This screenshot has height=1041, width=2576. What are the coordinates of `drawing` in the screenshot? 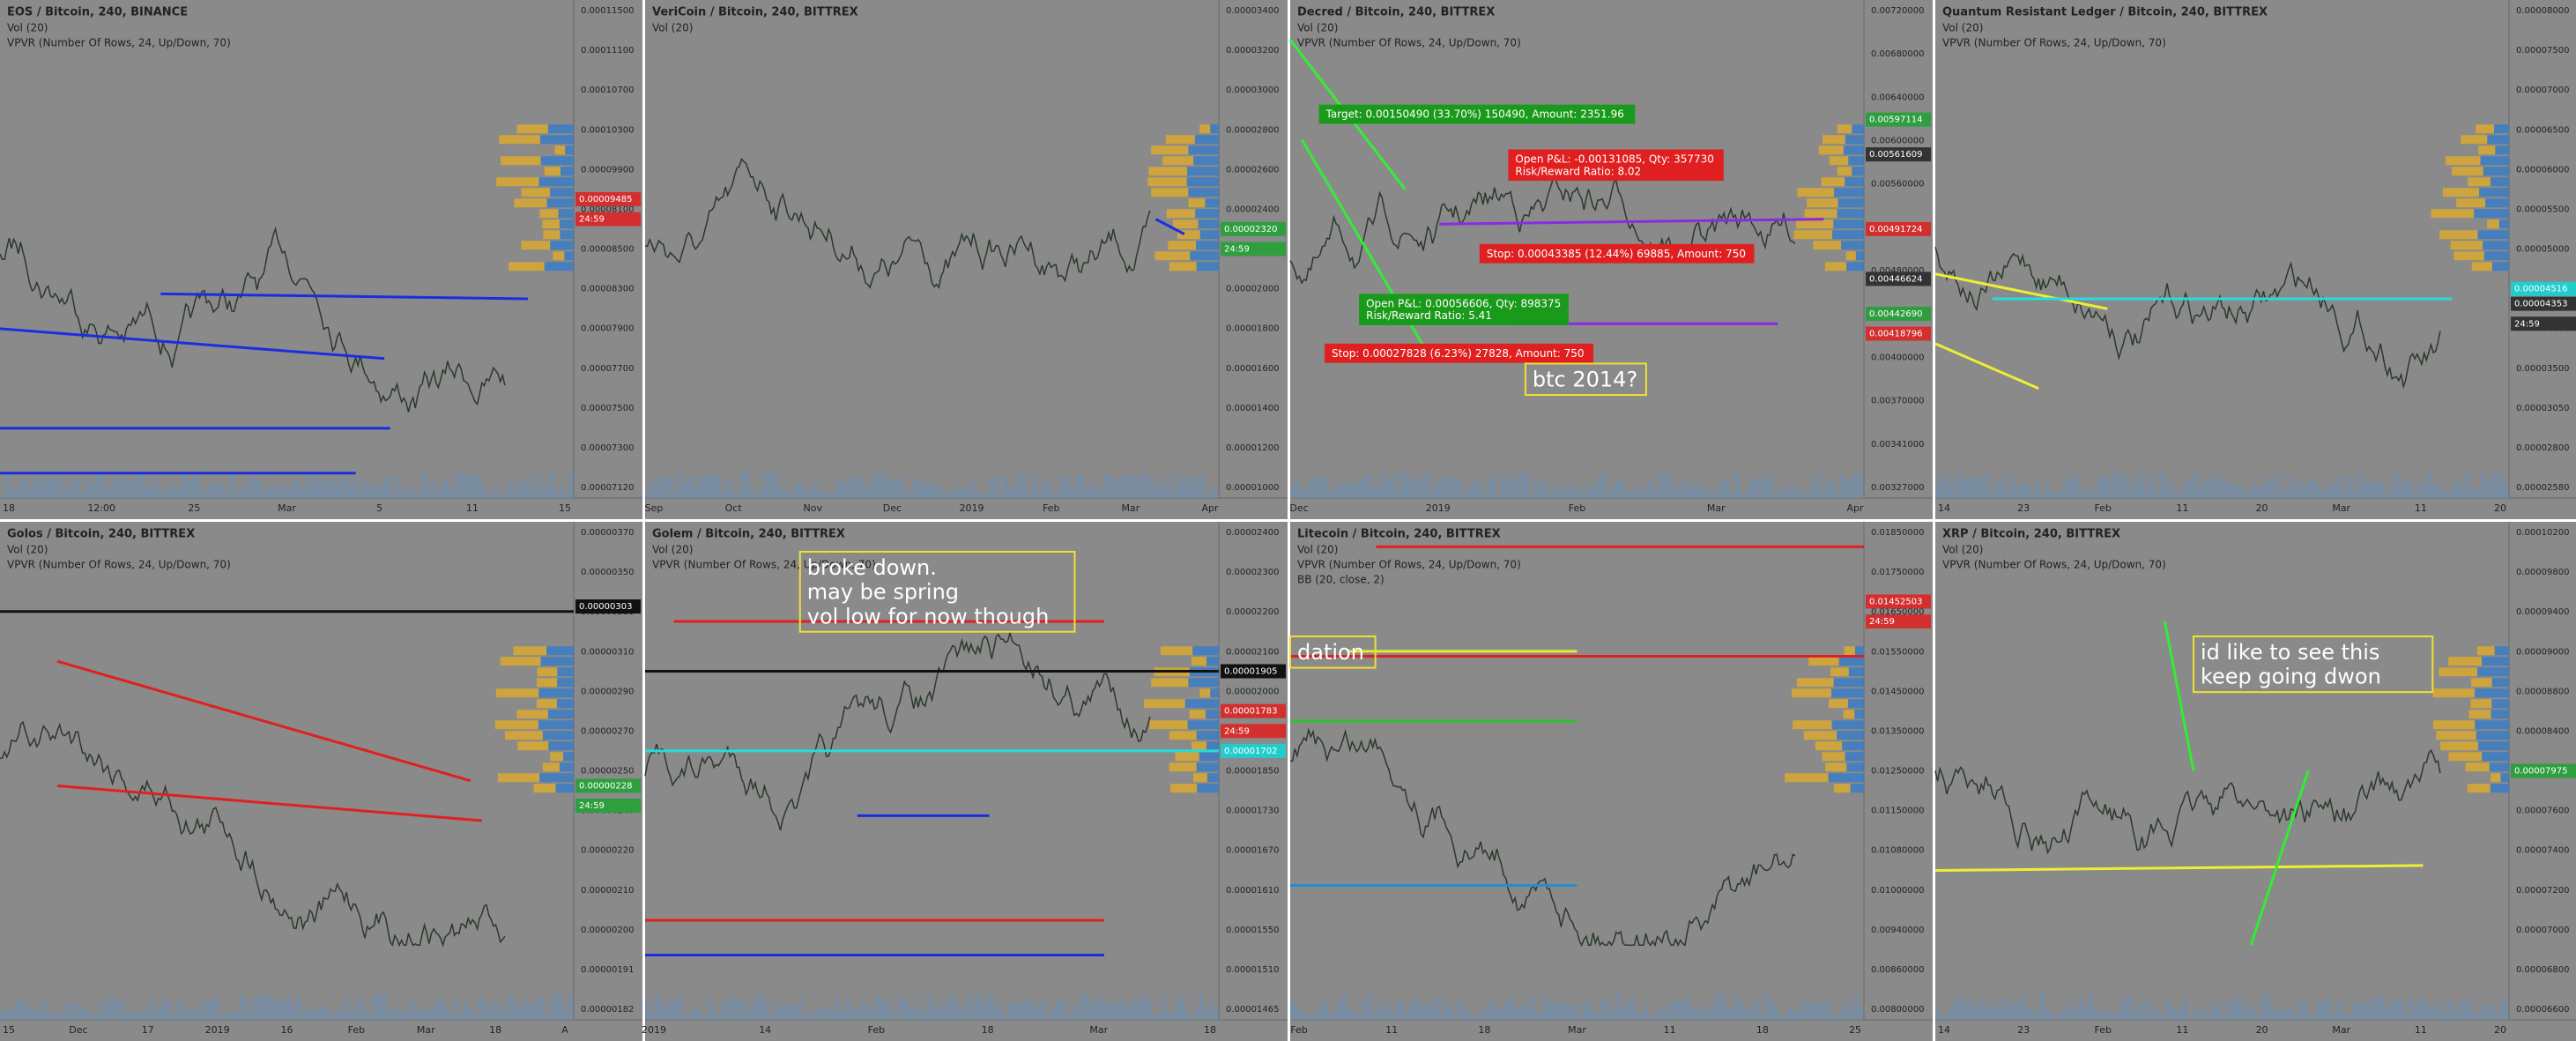 It's located at (1169, 226).